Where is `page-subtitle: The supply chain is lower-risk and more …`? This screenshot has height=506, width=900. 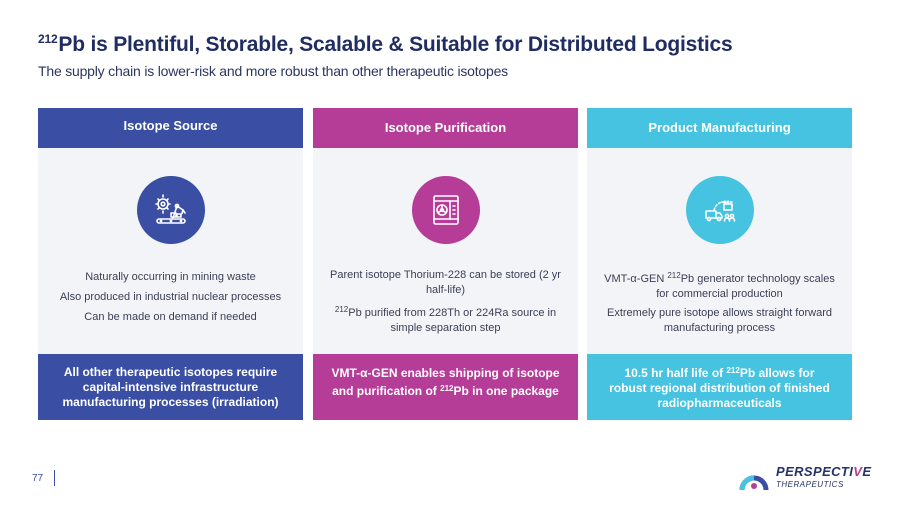
page-subtitle: The supply chain is lower-risk and more … is located at coordinates (273, 71).